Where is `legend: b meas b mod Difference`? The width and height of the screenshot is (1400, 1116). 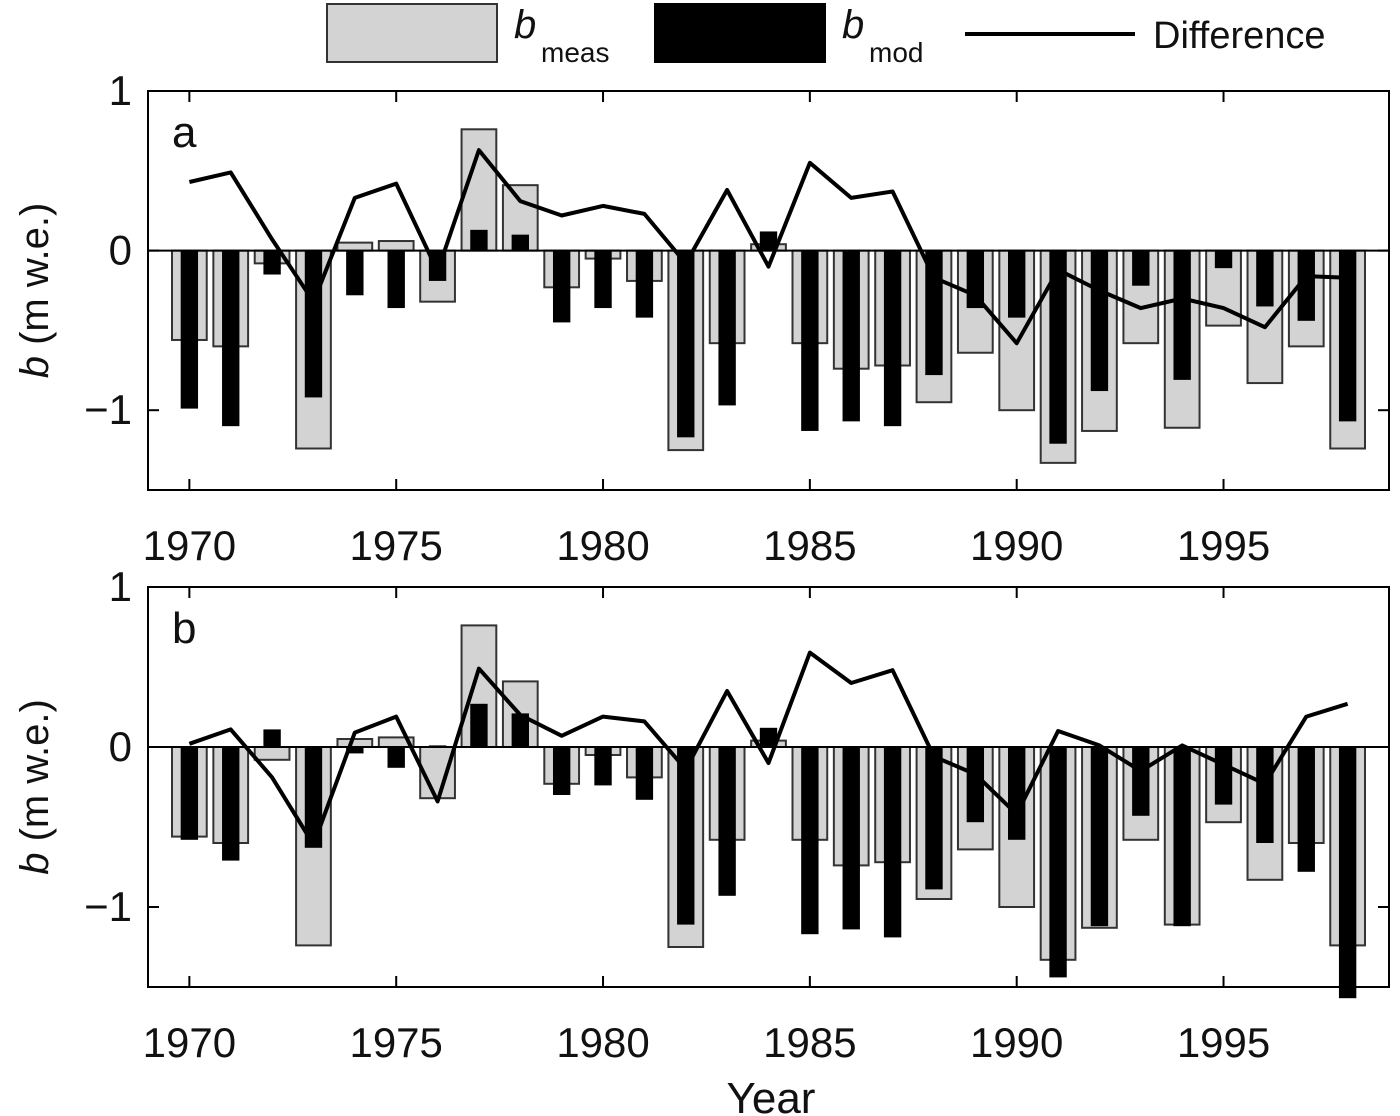
legend: b meas b mod Difference is located at coordinates (826, 35).